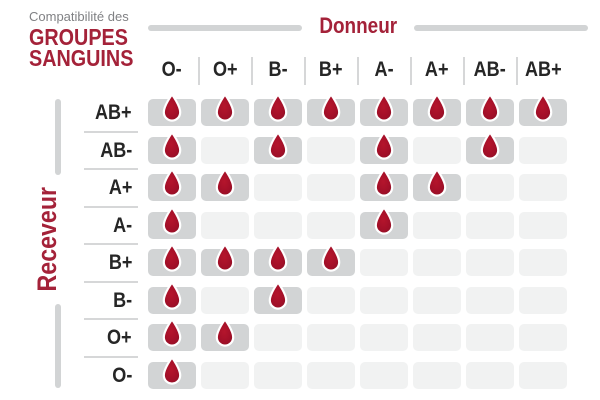 This screenshot has width=600, height=400. I want to click on cell-AB--from-O+, so click(225, 150).